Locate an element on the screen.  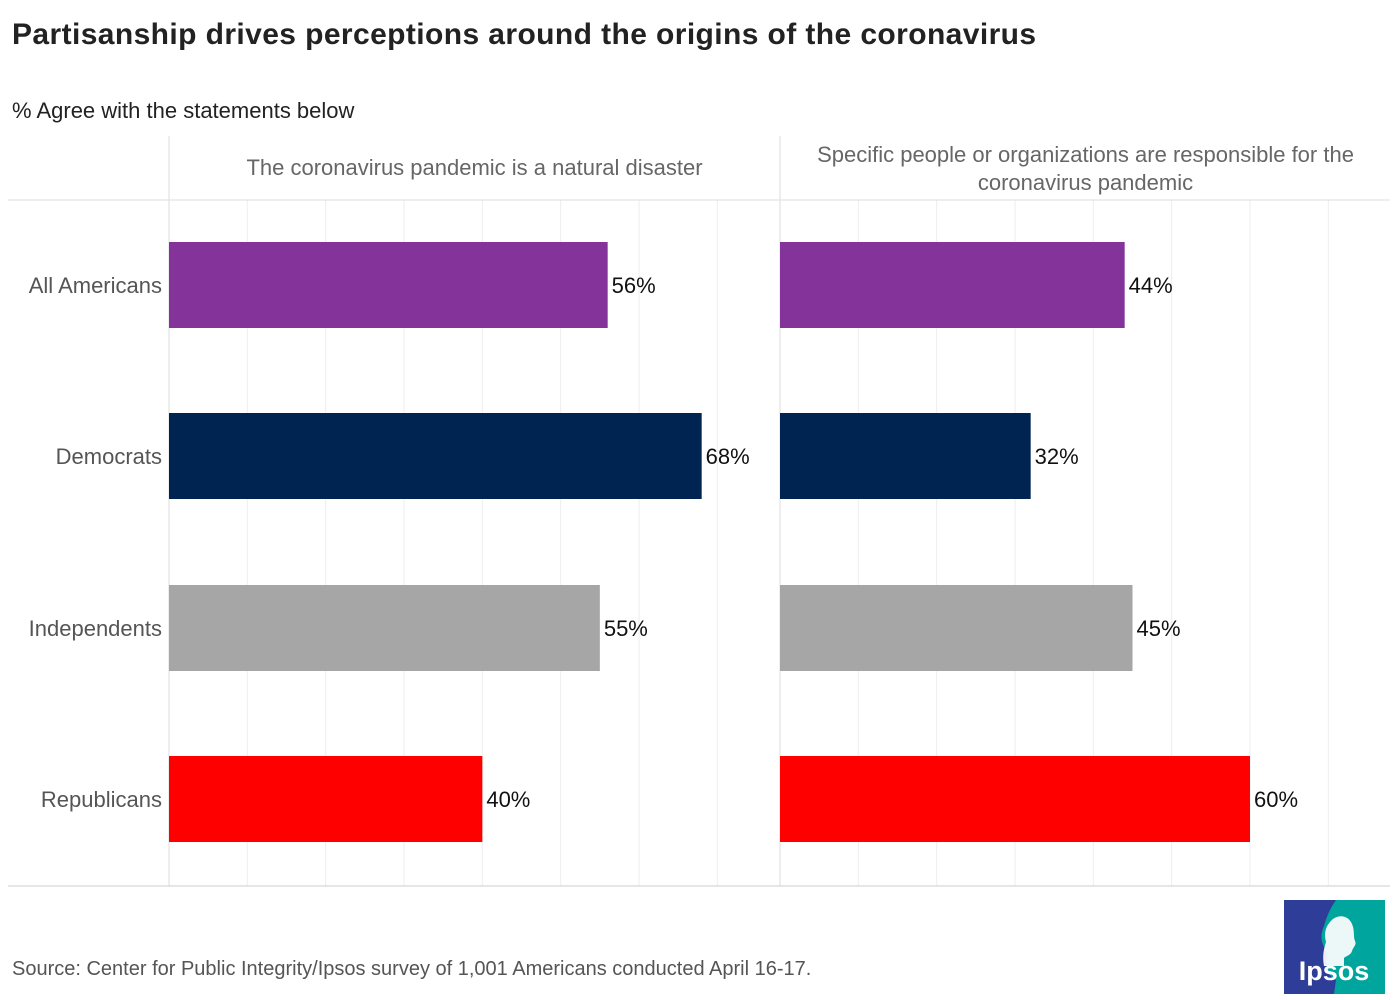
value-label: 45% is located at coordinates (1159, 628).